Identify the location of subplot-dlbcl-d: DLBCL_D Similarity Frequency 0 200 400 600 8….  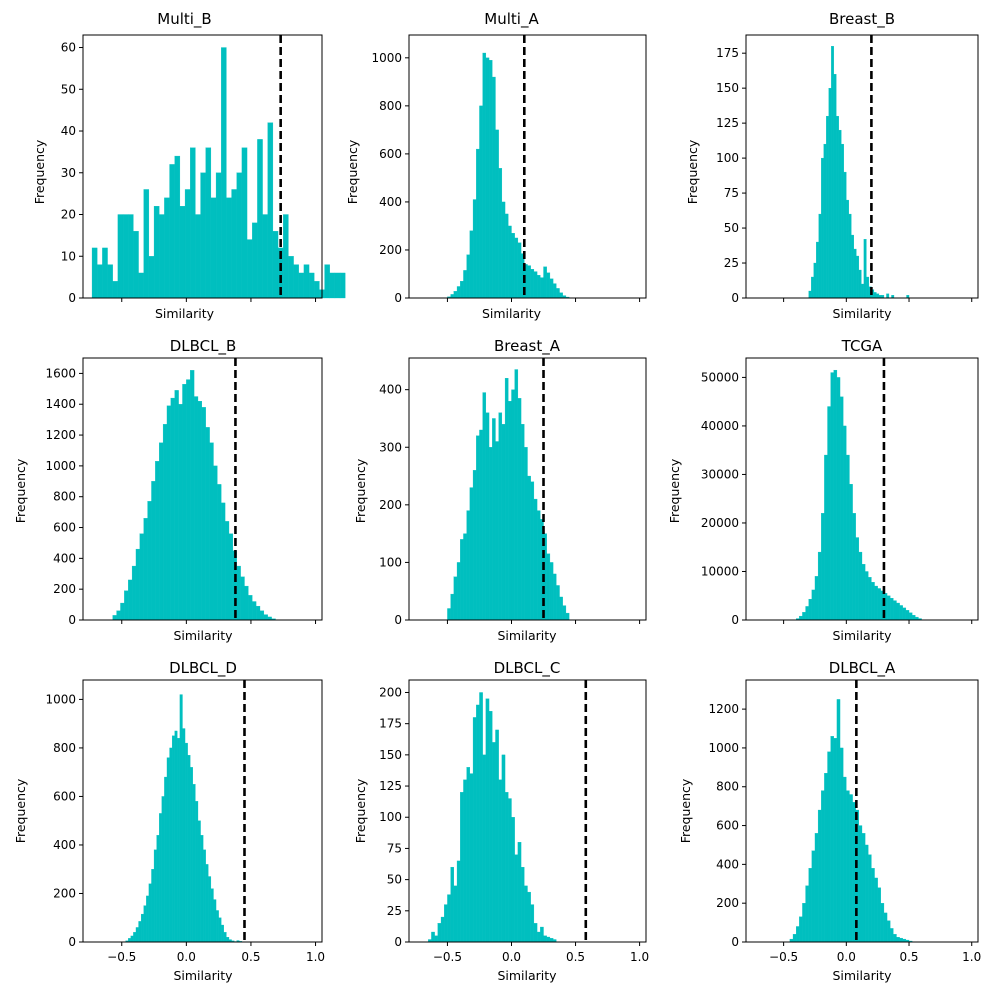
(169, 821).